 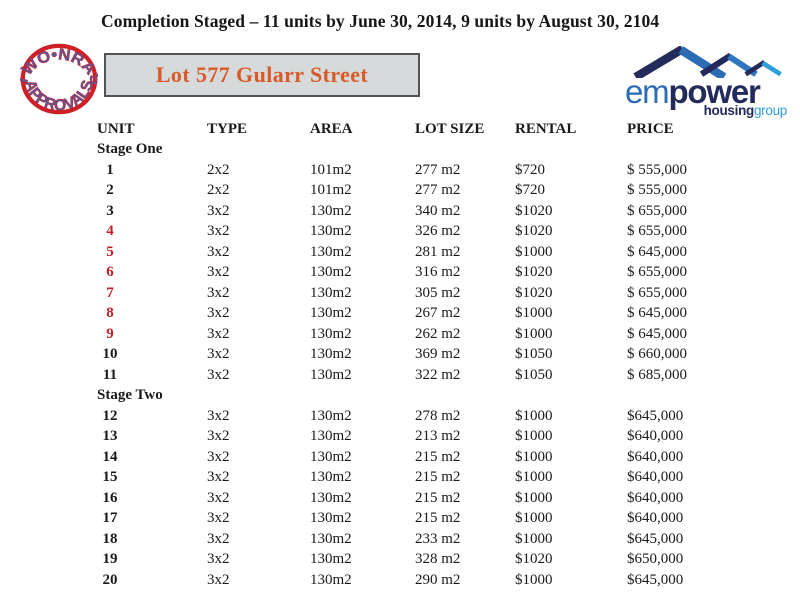 What do you see at coordinates (152, 518) in the screenshot?
I see `unit-cell: 17` at bounding box center [152, 518].